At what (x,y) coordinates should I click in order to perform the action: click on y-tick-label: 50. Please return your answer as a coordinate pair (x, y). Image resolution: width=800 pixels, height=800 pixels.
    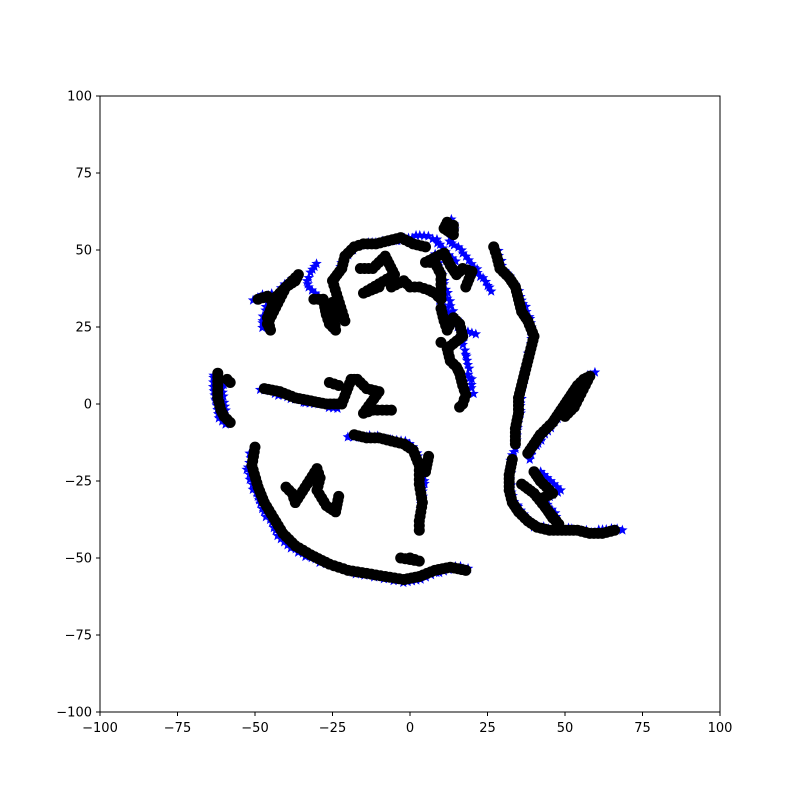
    Looking at the image, I should click on (83, 251).